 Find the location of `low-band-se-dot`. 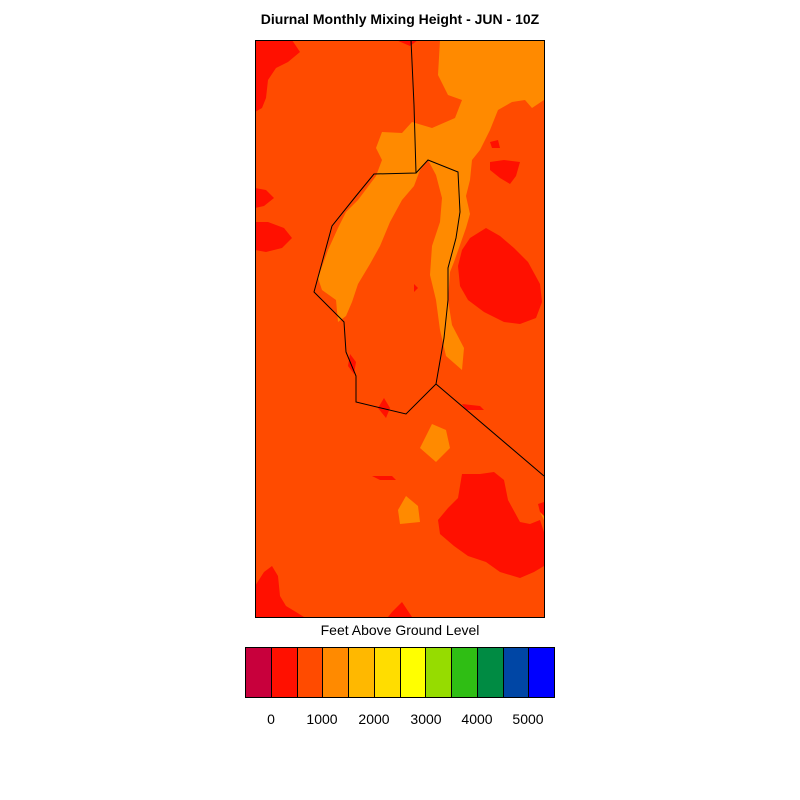

low-band-se-dot is located at coordinates (541, 509).